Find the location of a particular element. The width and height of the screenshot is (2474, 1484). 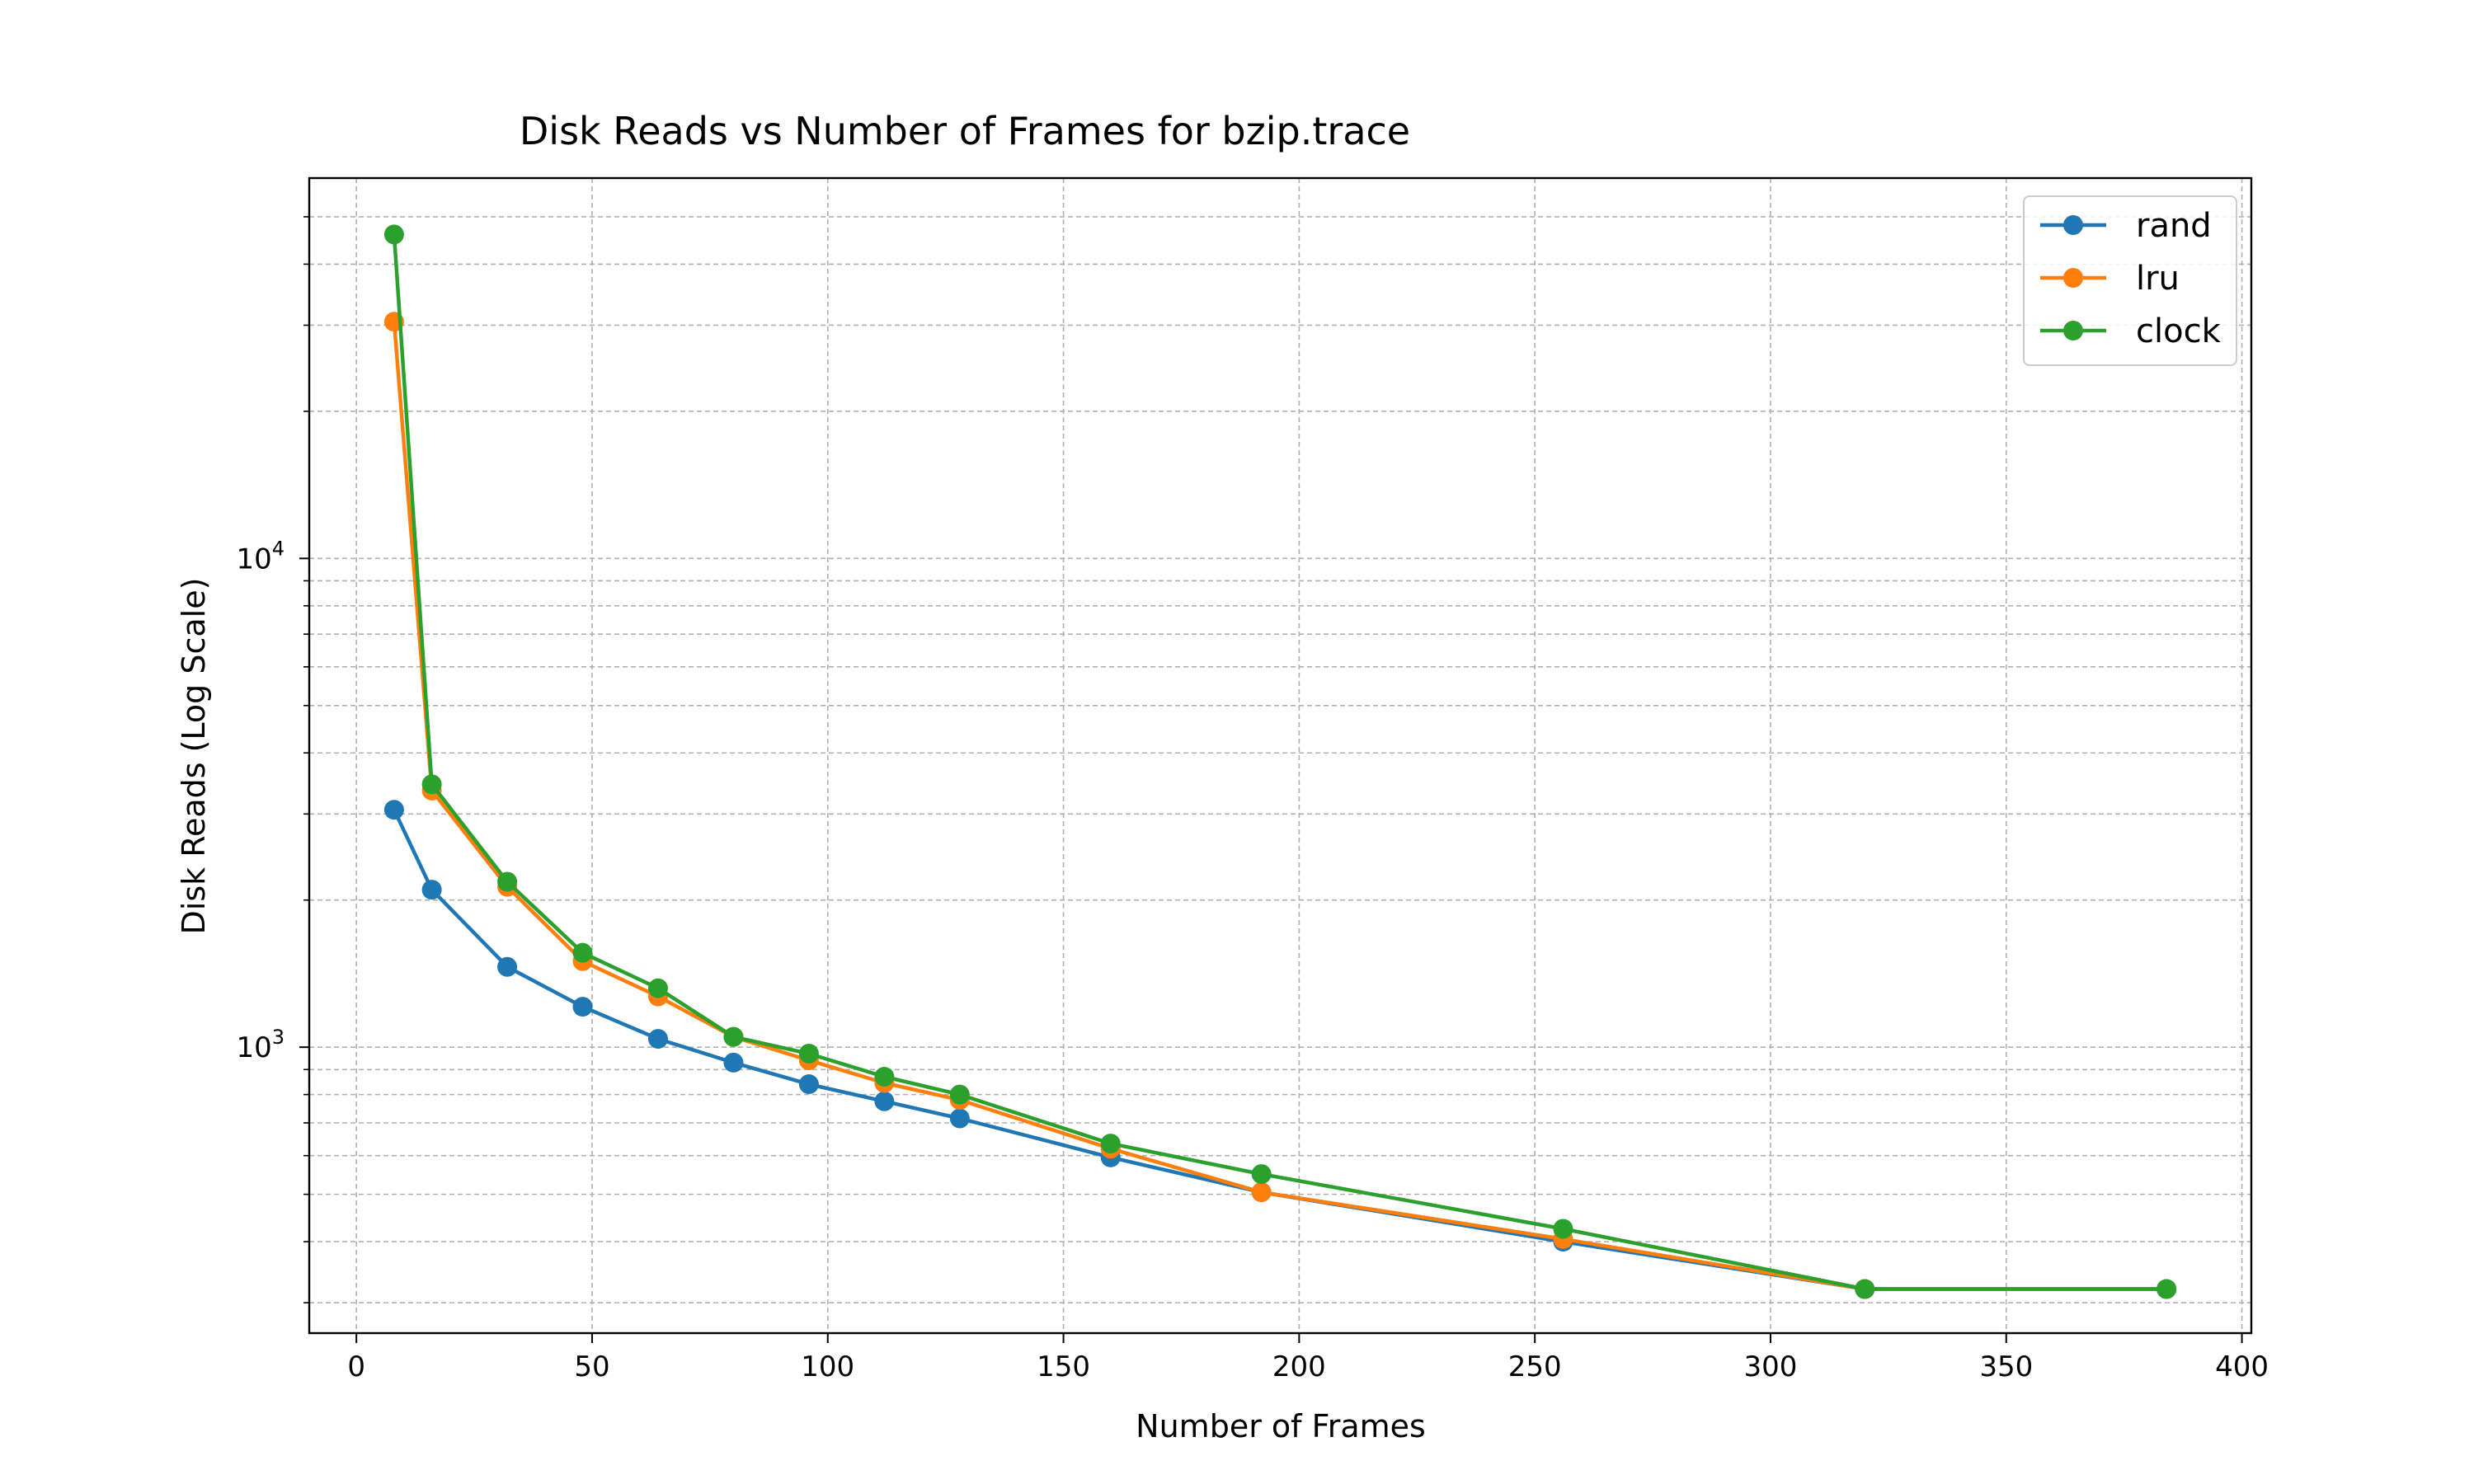

x-axis-ticks: 0 50 100 150 200 250 300 350 400 is located at coordinates (1308, 1358).